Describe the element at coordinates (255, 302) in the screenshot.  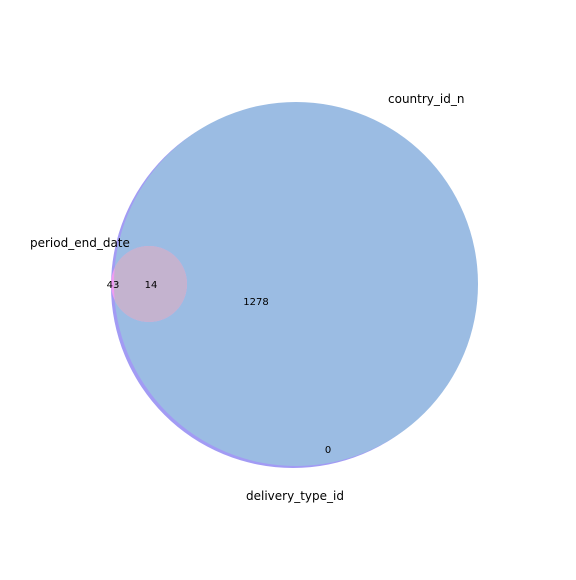
I see `region-count-country-delivery: 1278` at that location.